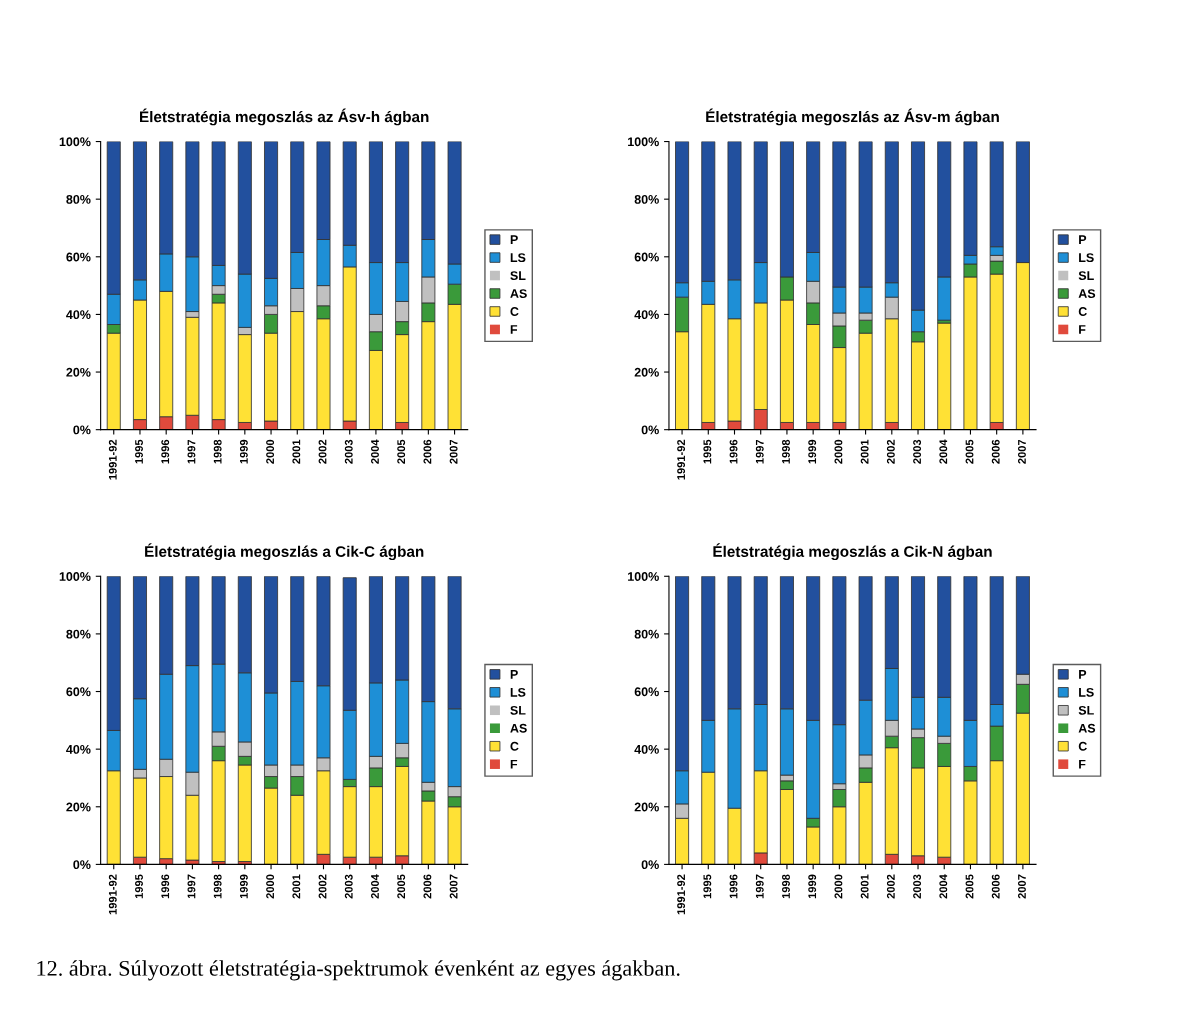 This screenshot has width=1184, height=1011. I want to click on chart-title: Életstratégia megoszlás az Ásv-m ágban, so click(852, 117).